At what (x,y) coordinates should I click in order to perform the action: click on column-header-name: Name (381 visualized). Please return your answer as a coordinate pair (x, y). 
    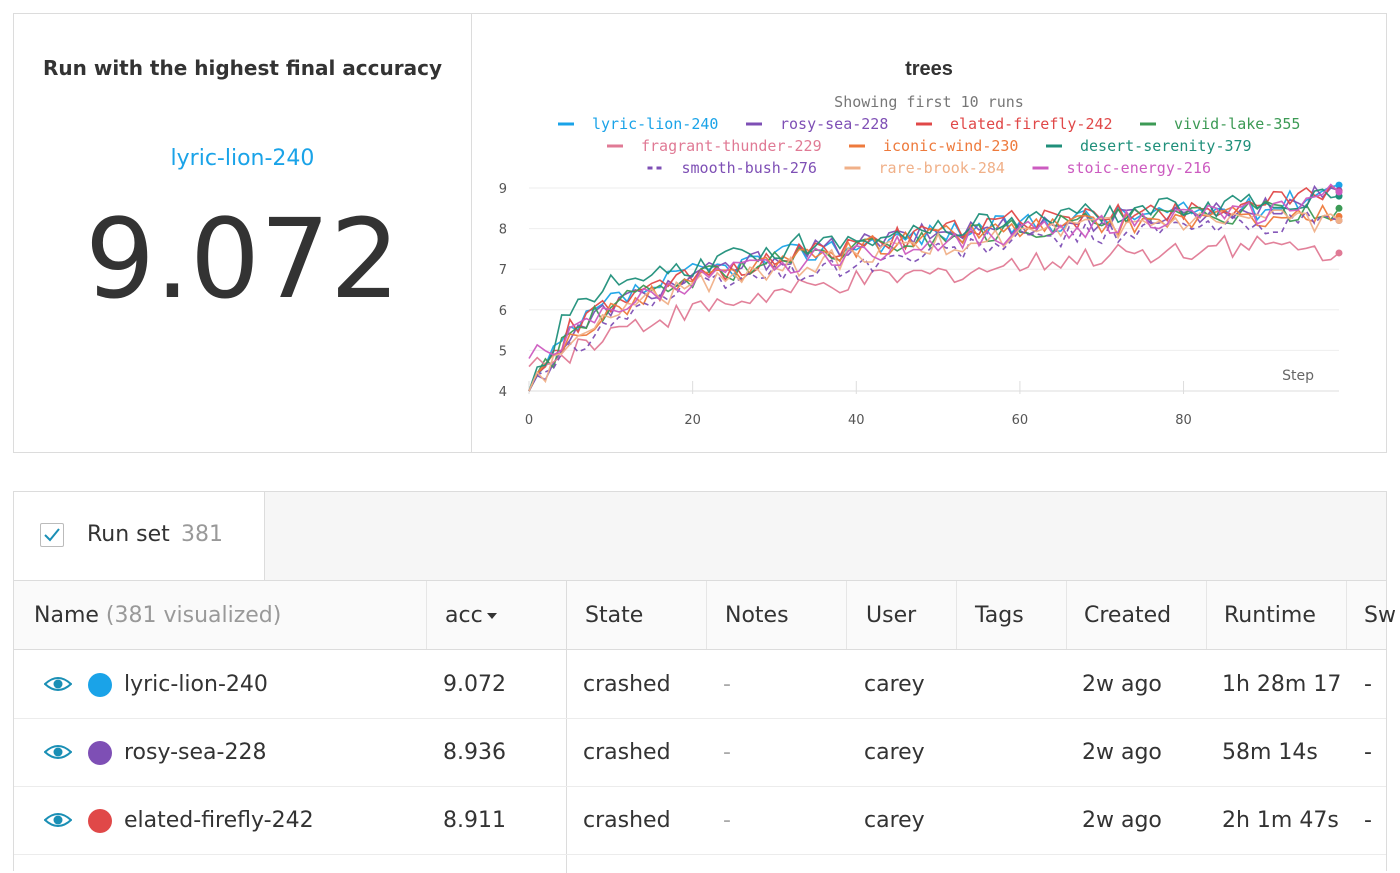
    Looking at the image, I should click on (157, 615).